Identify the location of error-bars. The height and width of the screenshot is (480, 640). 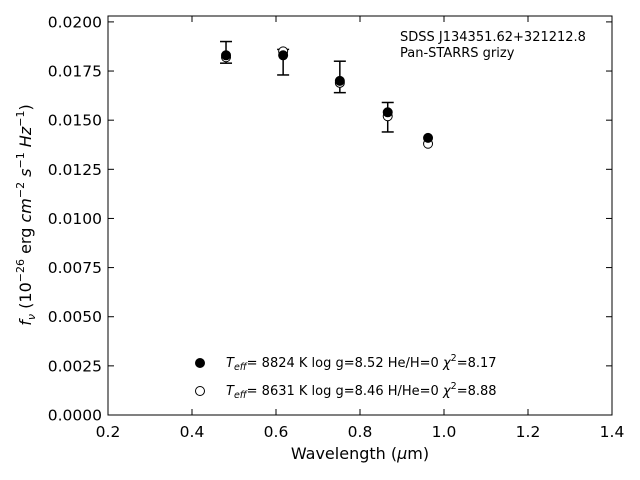
(307, 86).